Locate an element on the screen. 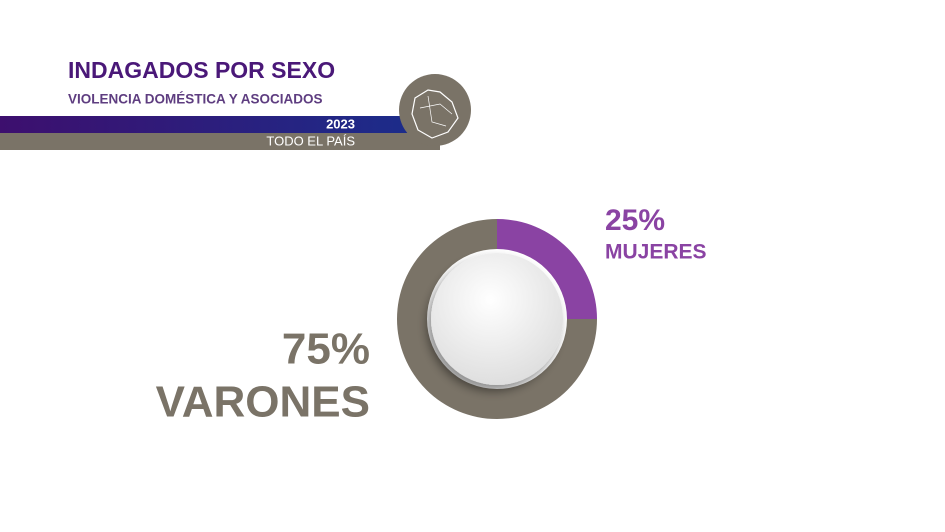  map-icon-lines is located at coordinates (436, 111).